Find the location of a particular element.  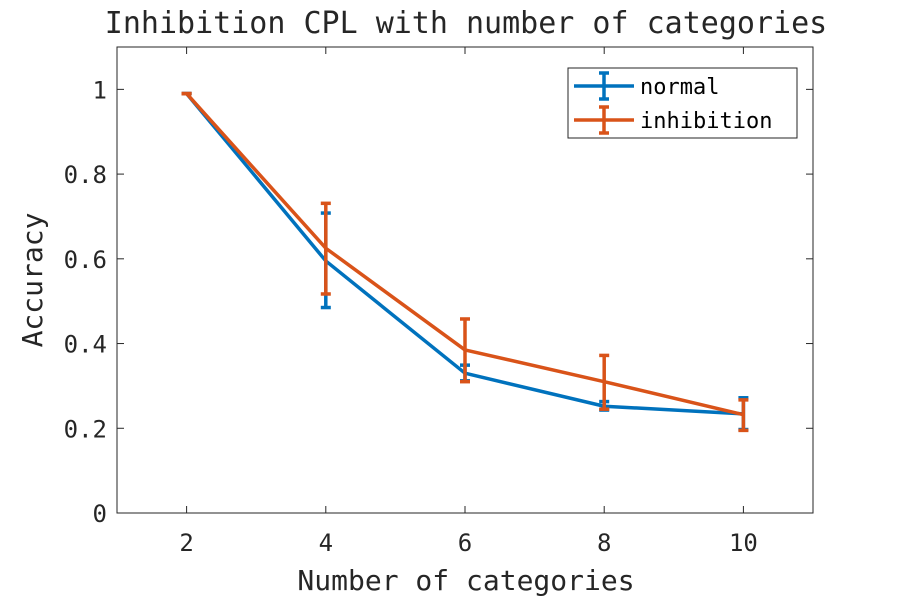

y-tick-label: 1 is located at coordinates (100, 90).